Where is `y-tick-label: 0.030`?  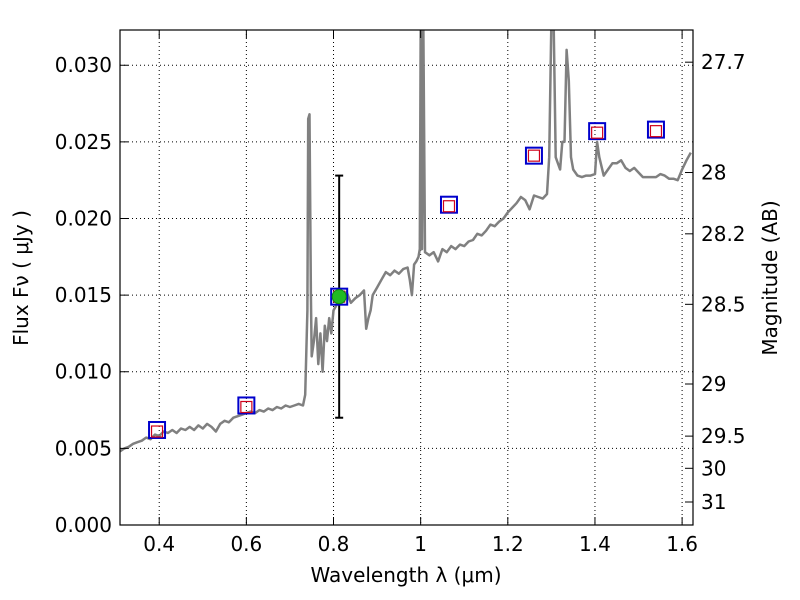 y-tick-label: 0.030 is located at coordinates (83, 65).